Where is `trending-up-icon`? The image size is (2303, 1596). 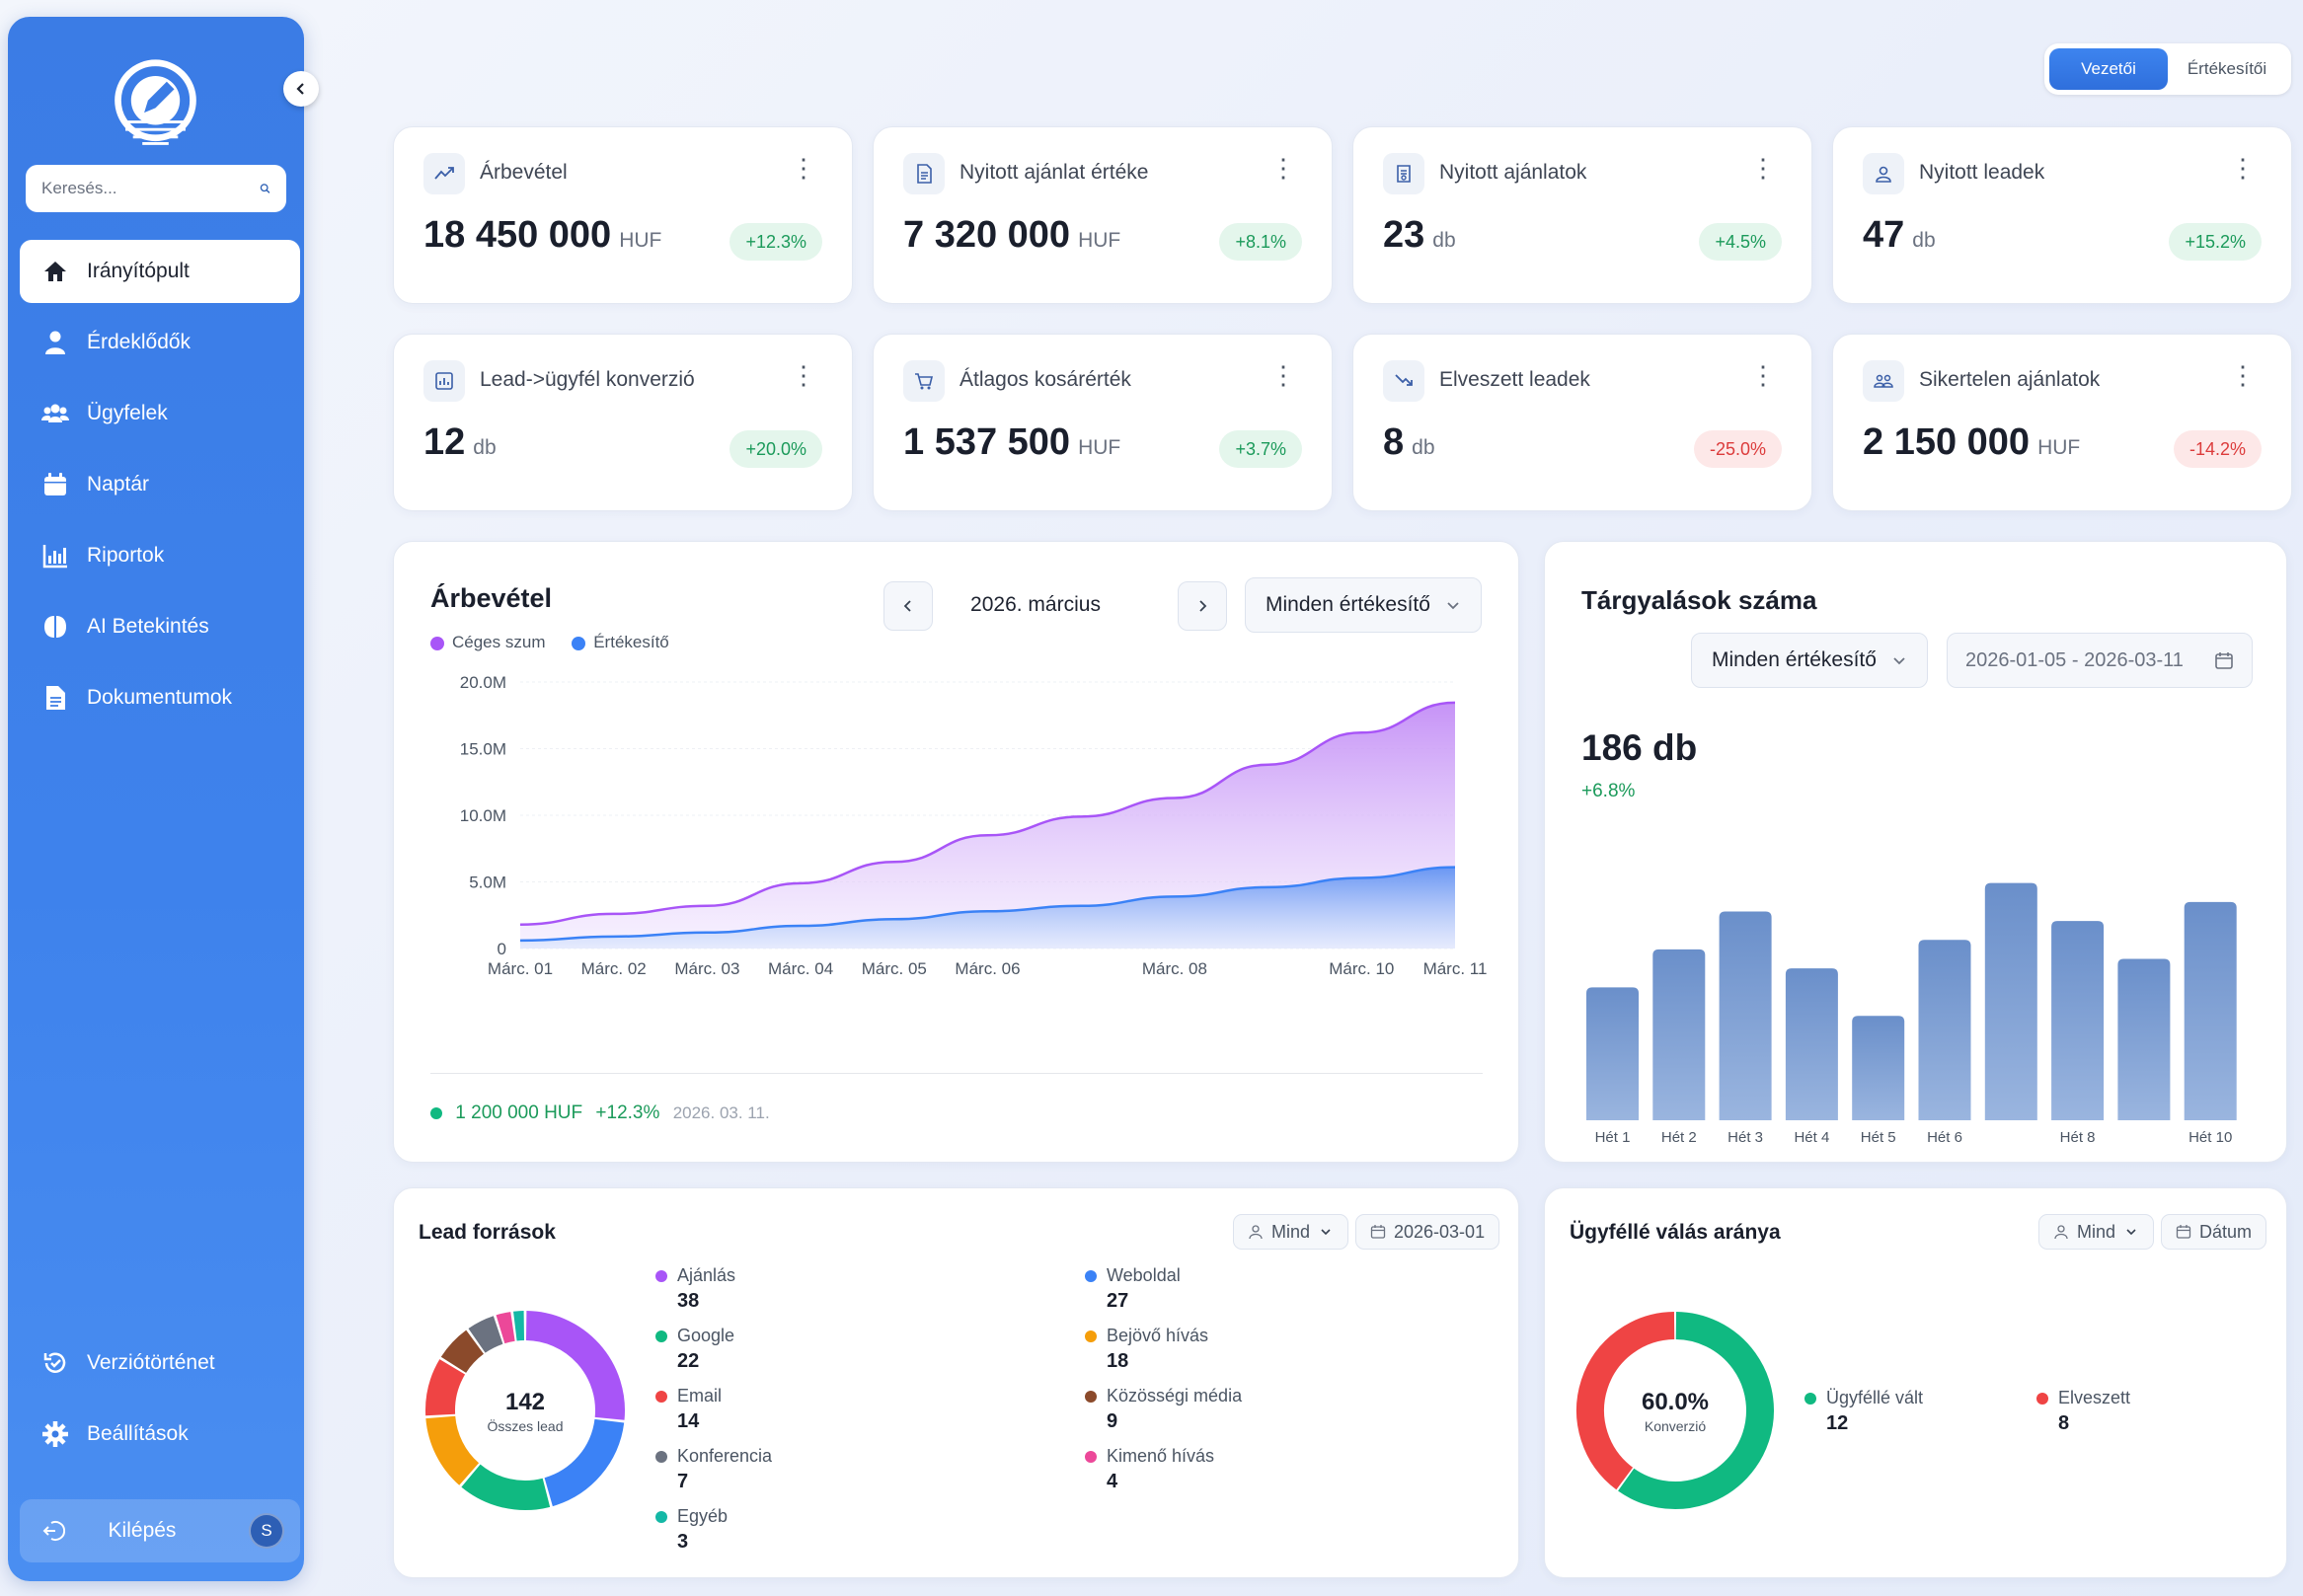
trending-up-icon is located at coordinates (444, 173).